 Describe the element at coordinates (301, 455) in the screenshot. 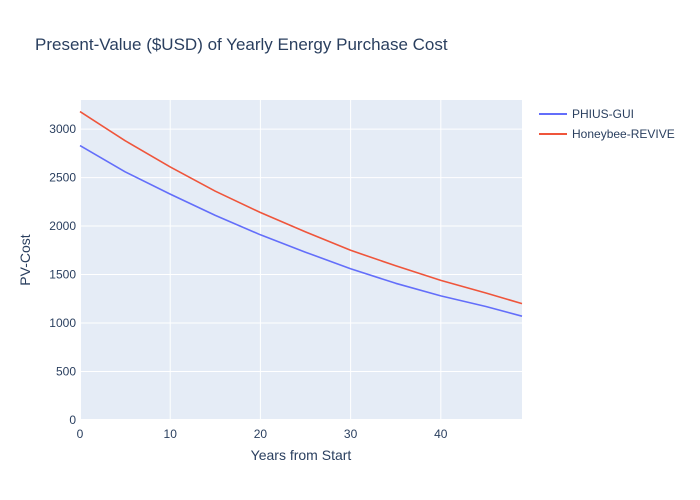

I see `x-axis-title: Years from Start` at that location.